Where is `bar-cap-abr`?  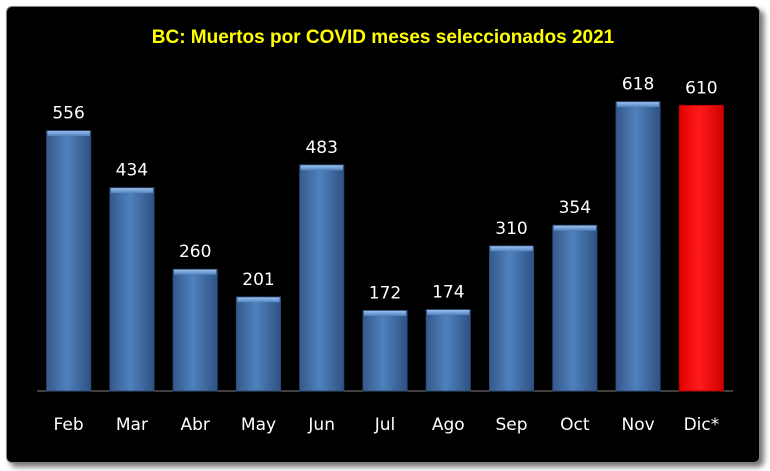
bar-cap-abr is located at coordinates (195, 272).